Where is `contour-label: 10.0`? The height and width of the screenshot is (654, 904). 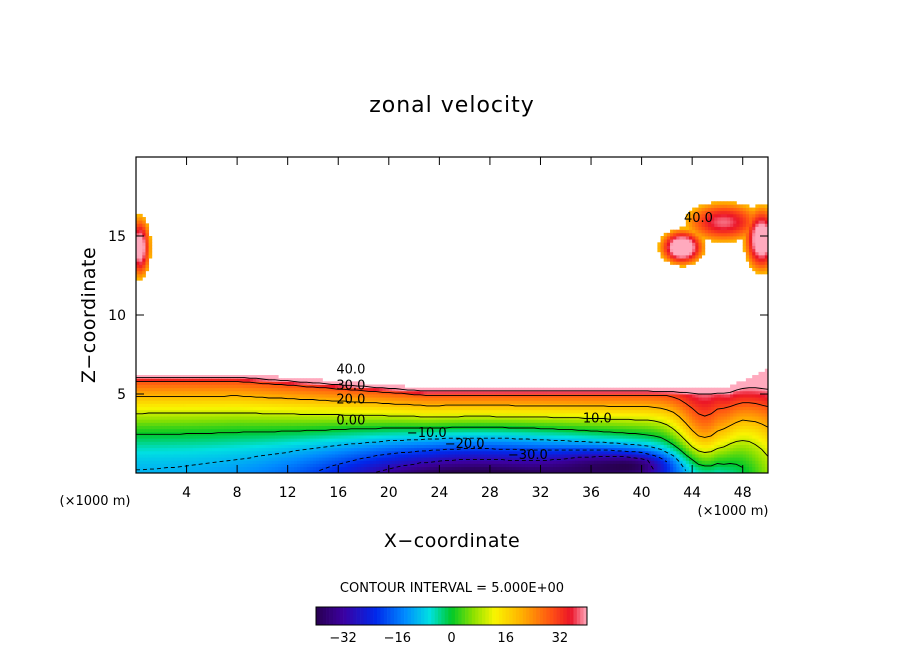 contour-label: 10.0 is located at coordinates (597, 419).